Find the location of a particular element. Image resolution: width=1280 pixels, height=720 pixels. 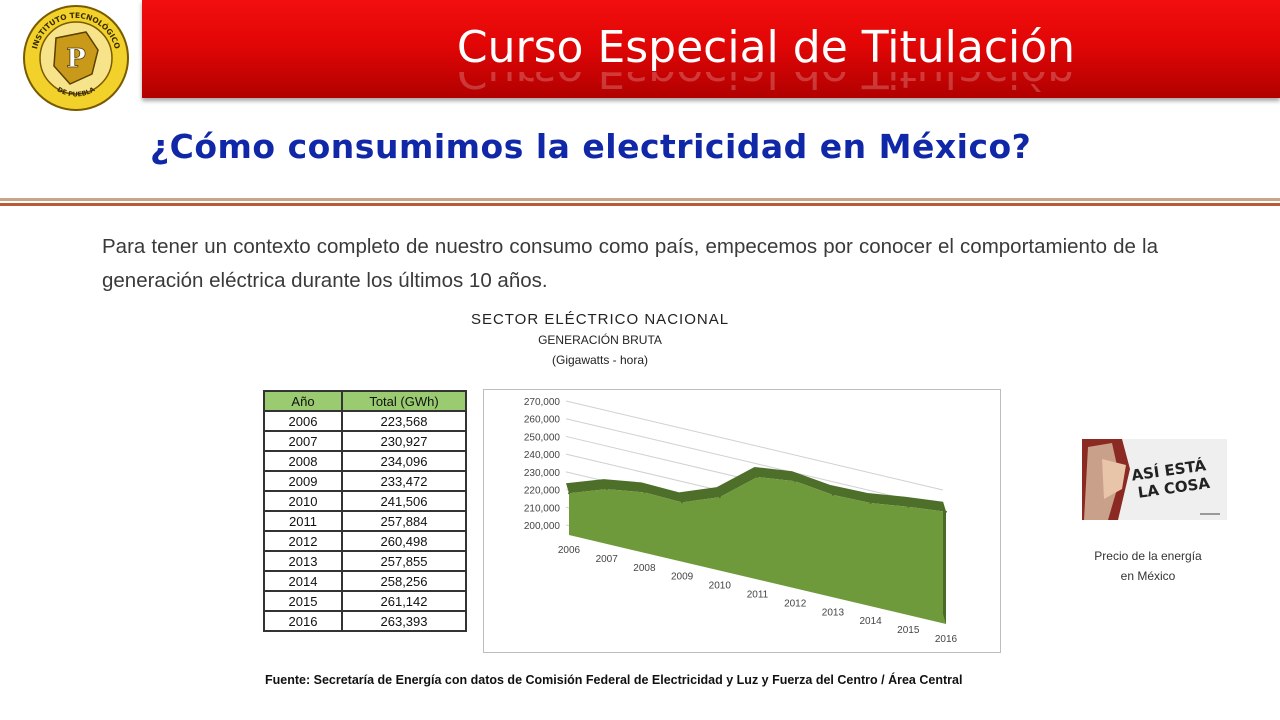

y-tick-label: 200,000 is located at coordinates (542, 526).